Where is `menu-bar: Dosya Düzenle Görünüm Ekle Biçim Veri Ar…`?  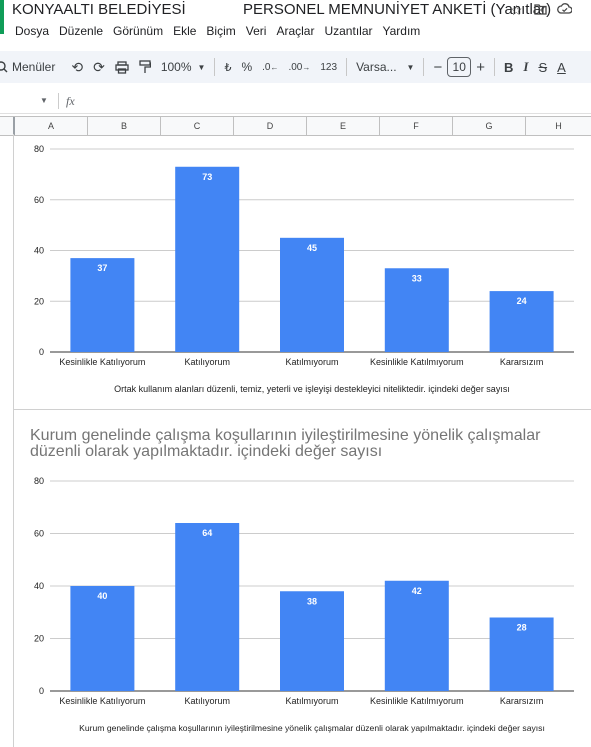
menu-bar: Dosya Düzenle Görünüm Ekle Biçim Veri Ar… is located at coordinates (217, 33).